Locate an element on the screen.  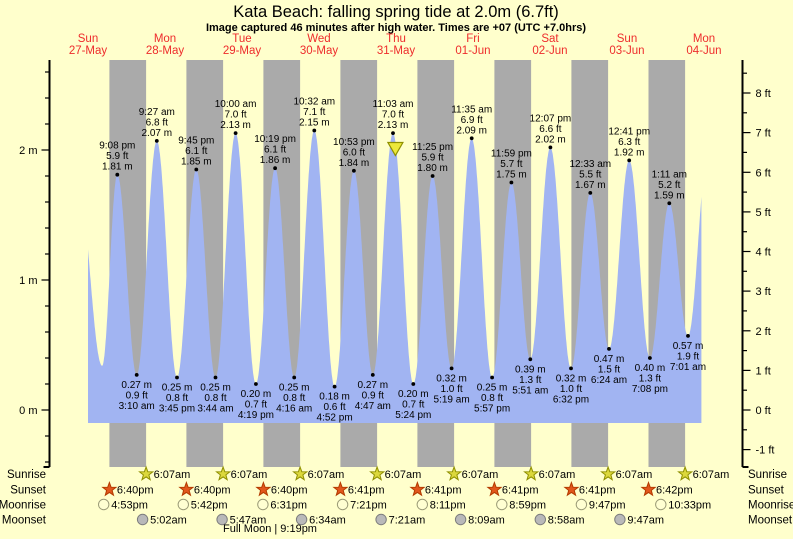
annotation-ft: 1.3 ft is located at coordinates (530, 380).